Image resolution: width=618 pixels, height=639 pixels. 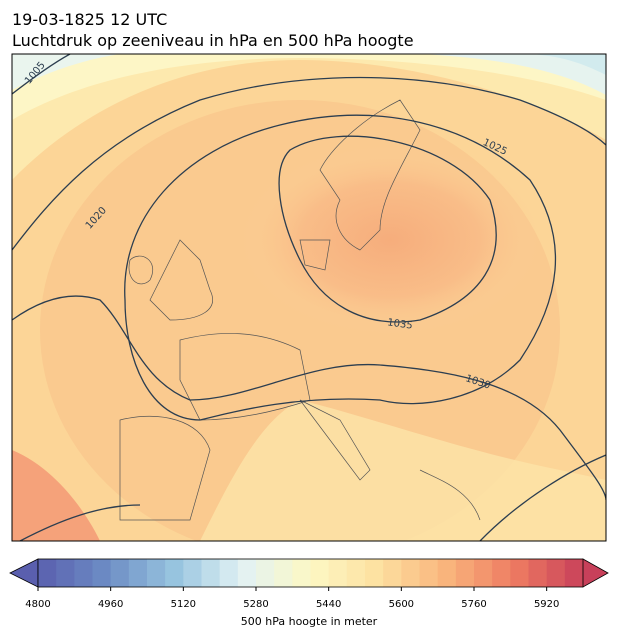 I want to click on colorbar-tick-label: 5120, so click(x=183, y=604).